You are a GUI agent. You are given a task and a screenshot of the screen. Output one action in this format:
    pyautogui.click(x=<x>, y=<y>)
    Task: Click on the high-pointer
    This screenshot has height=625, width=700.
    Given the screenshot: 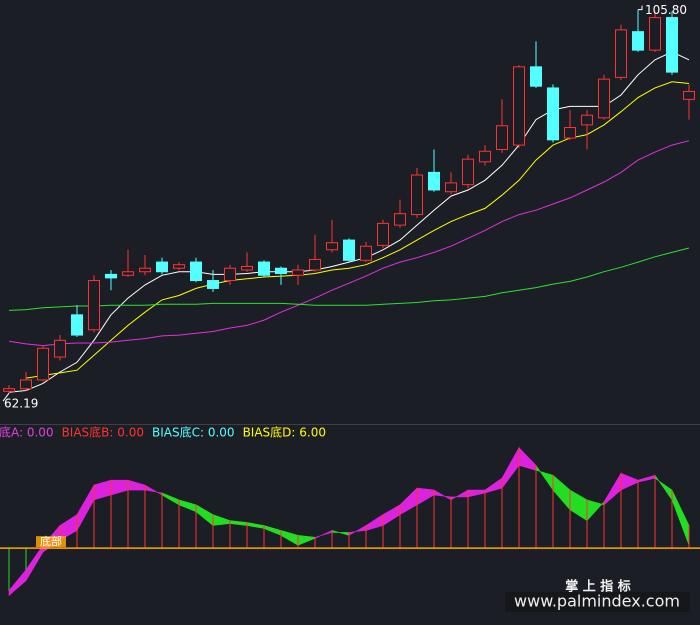 What is the action you would take?
    pyautogui.click(x=640, y=8)
    